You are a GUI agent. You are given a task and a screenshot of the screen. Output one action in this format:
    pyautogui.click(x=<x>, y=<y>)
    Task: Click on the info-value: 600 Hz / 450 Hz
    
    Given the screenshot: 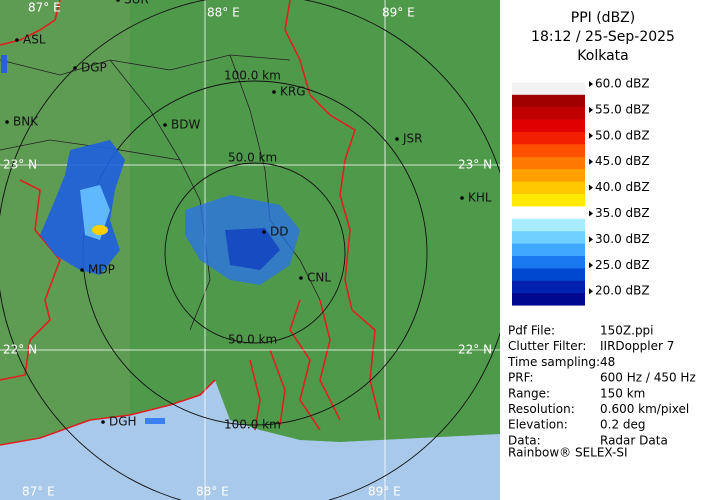 What is the action you would take?
    pyautogui.click(x=648, y=378)
    